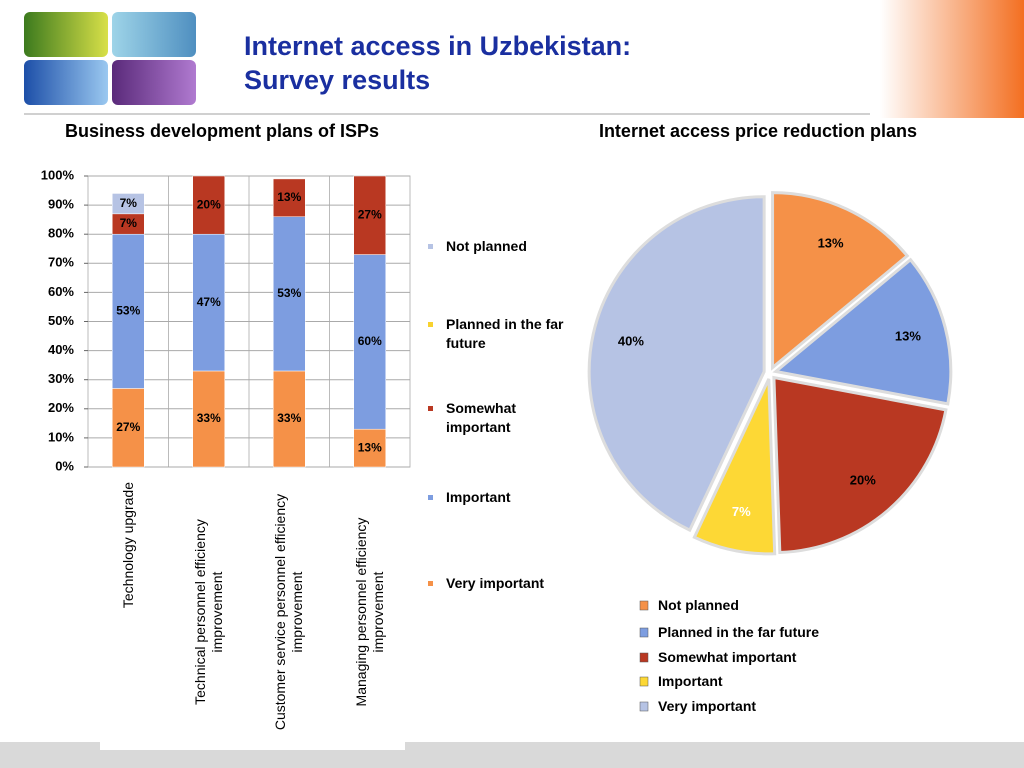  Describe the element at coordinates (58, 174) in the screenshot. I see `y-tick-label: 100%` at that location.